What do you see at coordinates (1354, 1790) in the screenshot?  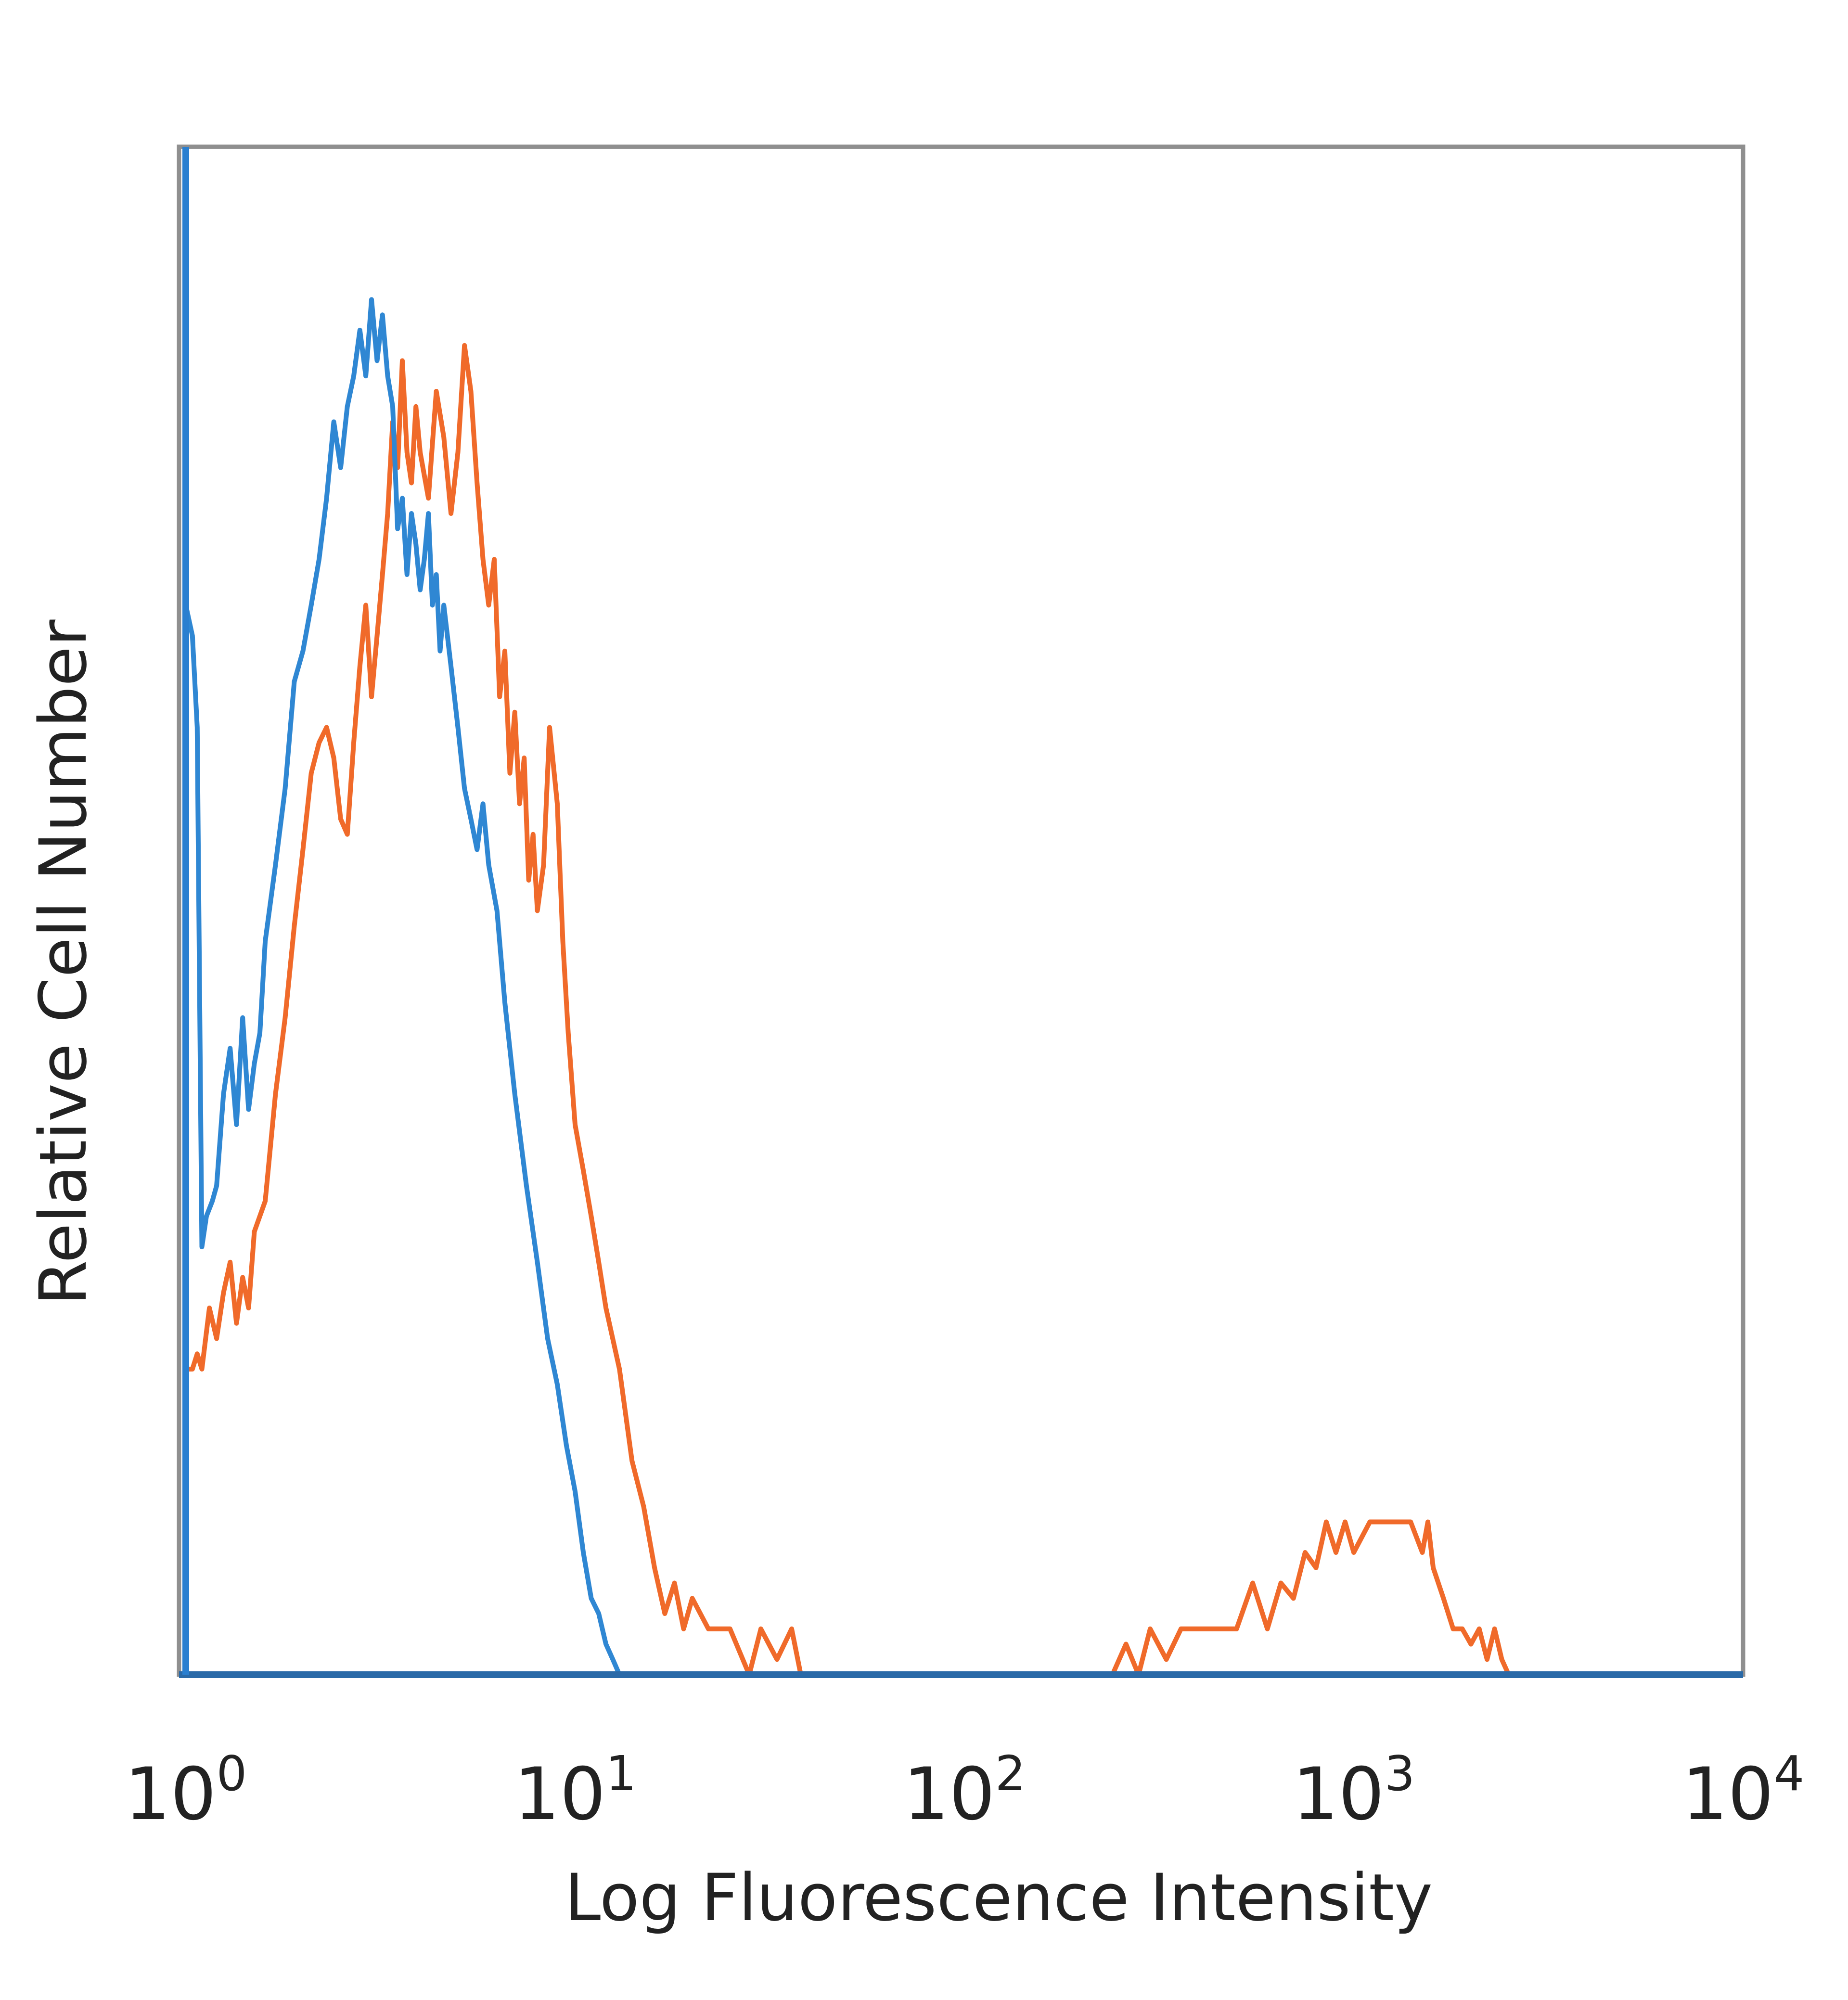 I see `x-tick-label: 103` at bounding box center [1354, 1790].